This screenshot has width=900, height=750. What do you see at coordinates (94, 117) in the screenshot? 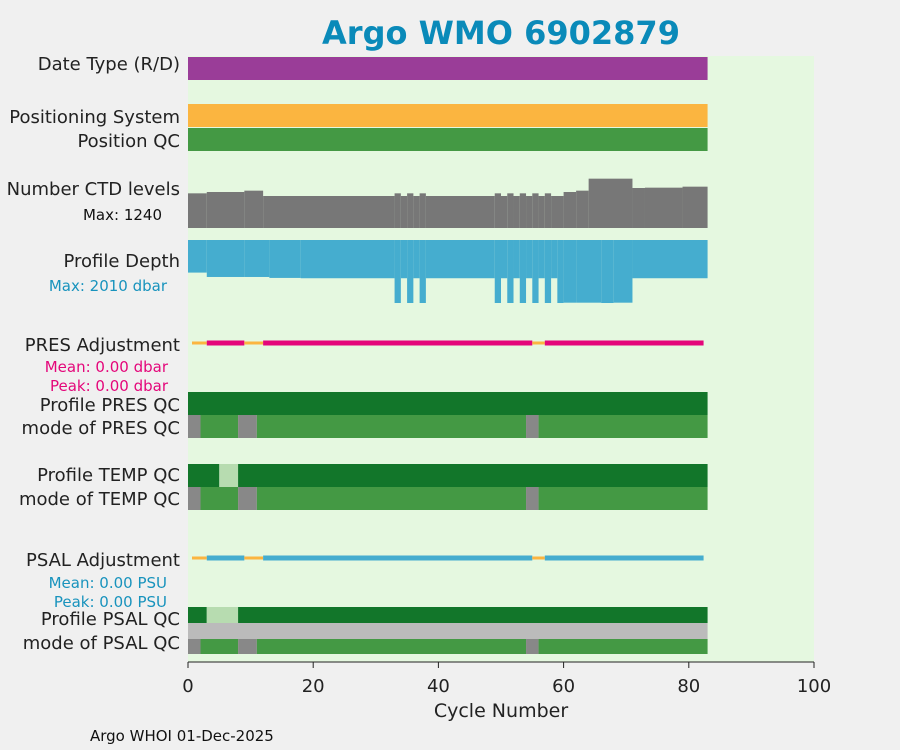
I see `label-positioning-system: Positioning System` at bounding box center [94, 117].